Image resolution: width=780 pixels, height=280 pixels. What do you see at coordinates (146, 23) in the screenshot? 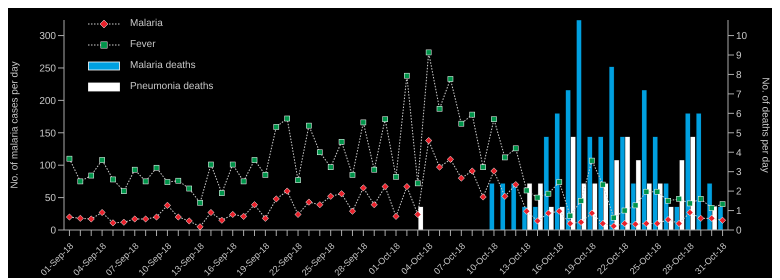
I see `legend-label: Malaria` at bounding box center [146, 23].